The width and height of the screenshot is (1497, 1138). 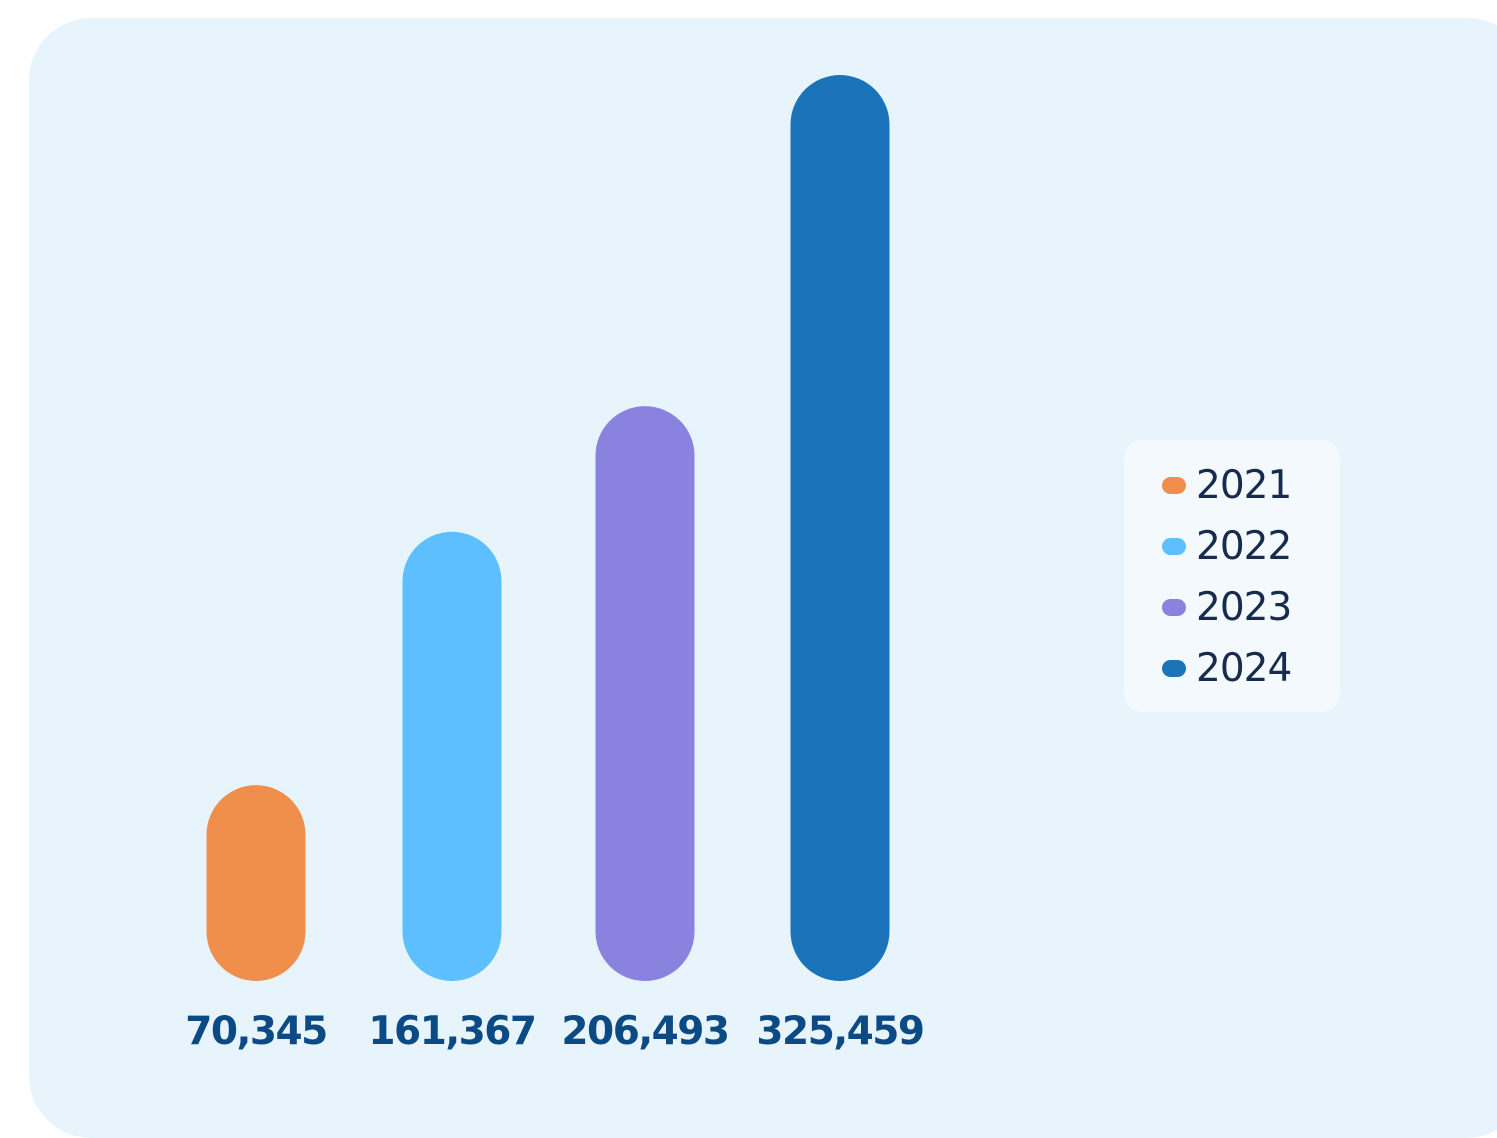 I want to click on bar-2022, so click(x=452, y=756).